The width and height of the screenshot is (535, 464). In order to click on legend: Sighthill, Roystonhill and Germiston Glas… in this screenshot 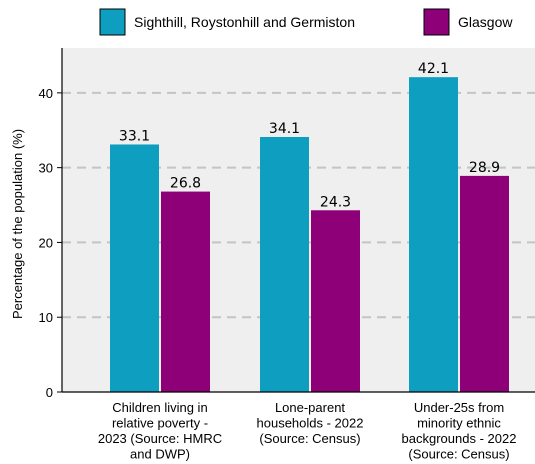, I will do `click(306, 22)`.